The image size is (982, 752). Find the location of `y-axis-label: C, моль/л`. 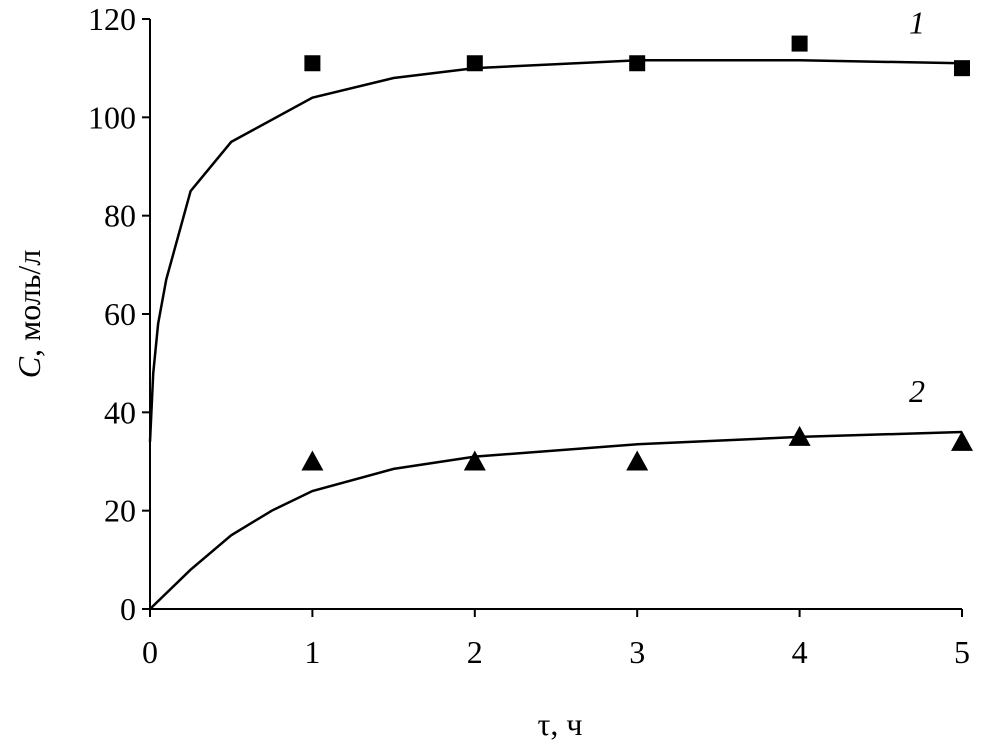

y-axis-label: C, моль/л is located at coordinates (29, 314).